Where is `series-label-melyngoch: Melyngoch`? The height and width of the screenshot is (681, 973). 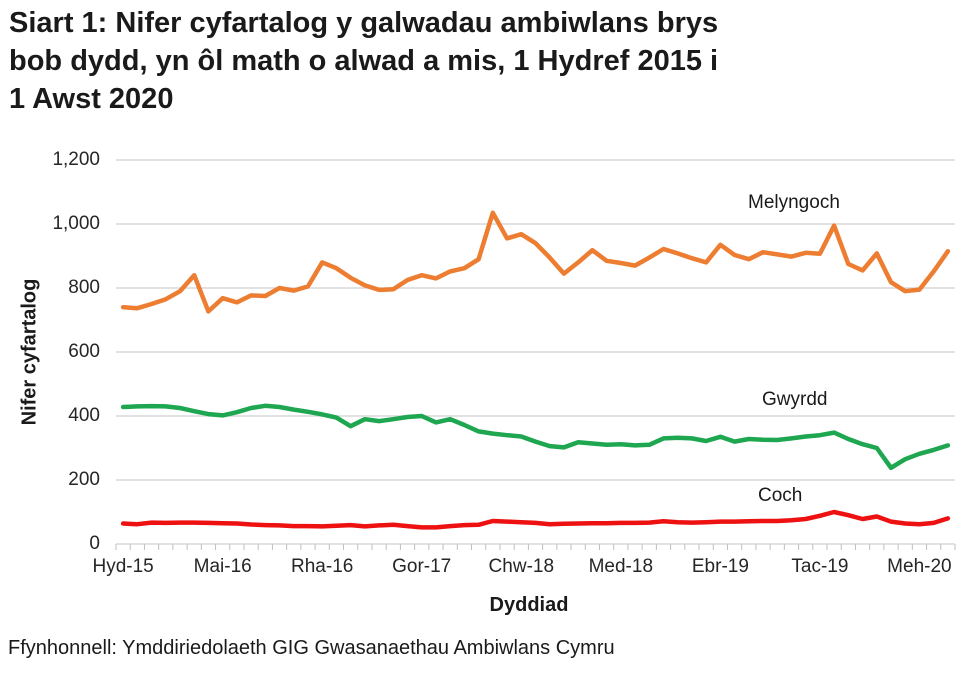 series-label-melyngoch: Melyngoch is located at coordinates (794, 202).